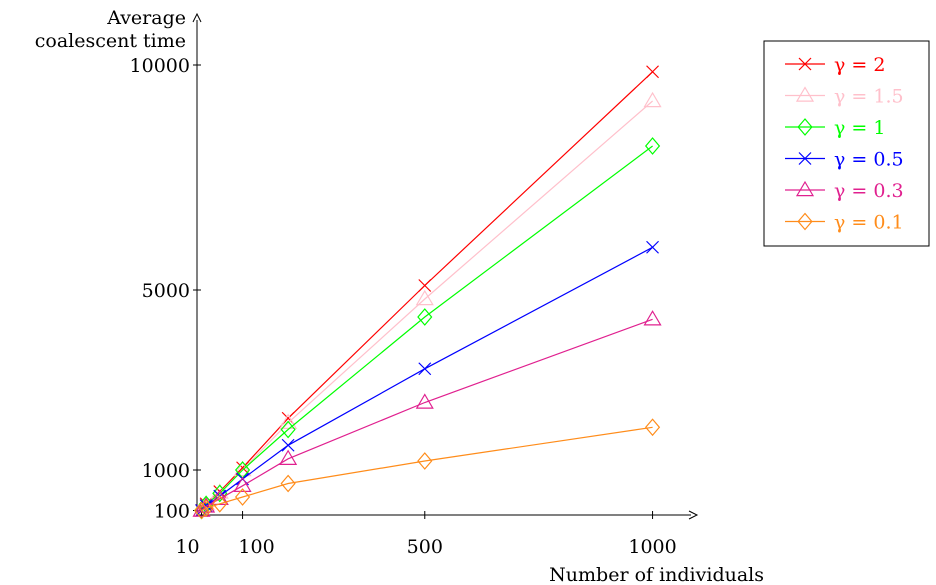 Image resolution: width=936 pixels, height=585 pixels. What do you see at coordinates (693, 515) in the screenshot?
I see `x-axis-arrow` at bounding box center [693, 515].